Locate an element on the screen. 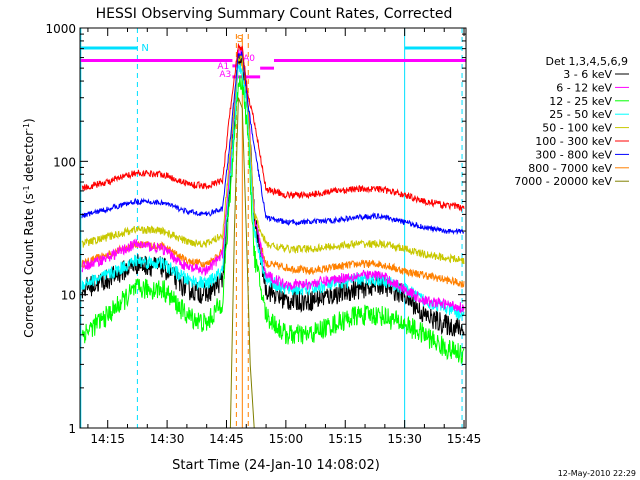  footer-timestamp: 12-May-2010 22:29 is located at coordinates (597, 473).